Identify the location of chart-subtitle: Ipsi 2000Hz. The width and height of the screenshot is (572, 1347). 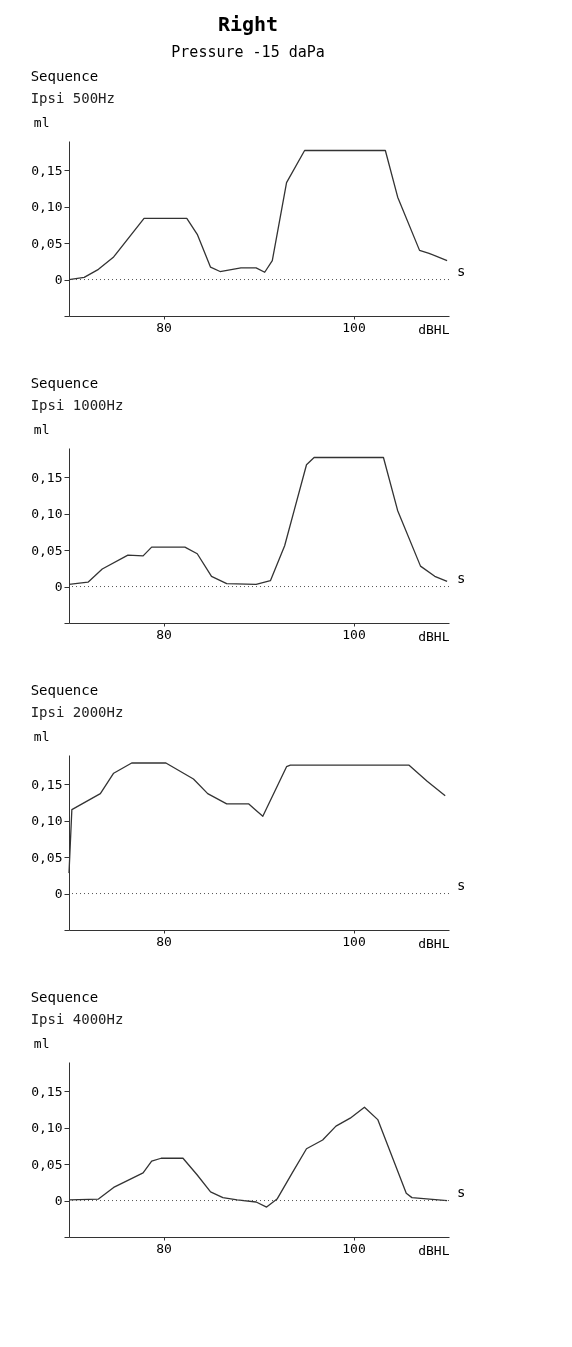
(77, 712).